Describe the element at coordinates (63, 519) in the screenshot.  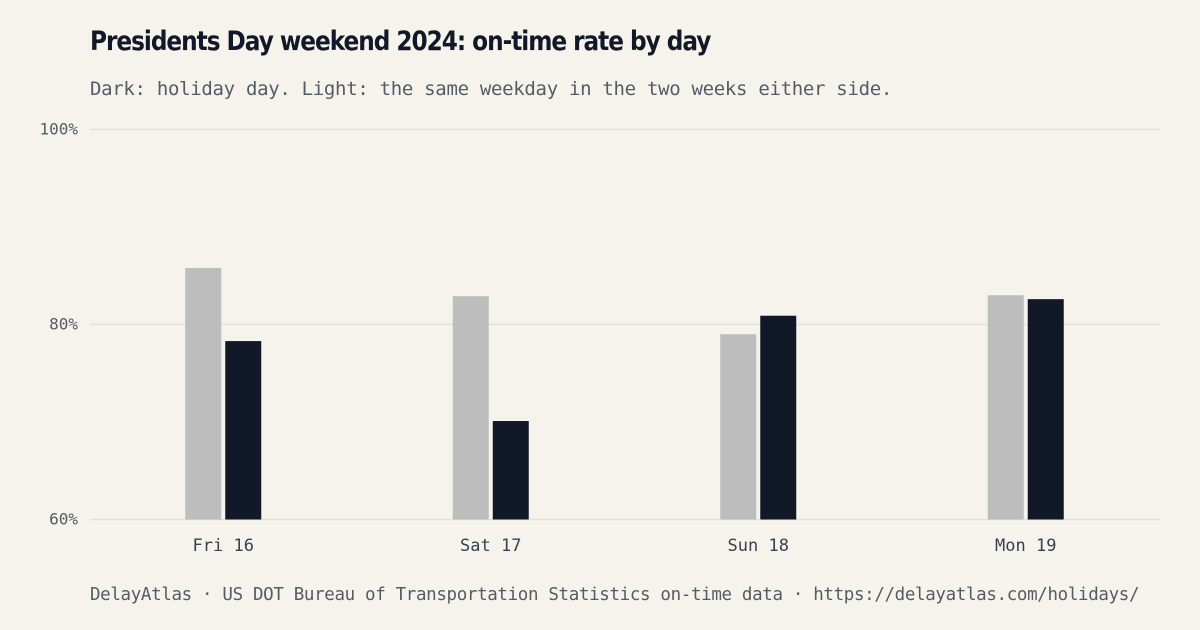
I see `y-tick-label: 60%` at that location.